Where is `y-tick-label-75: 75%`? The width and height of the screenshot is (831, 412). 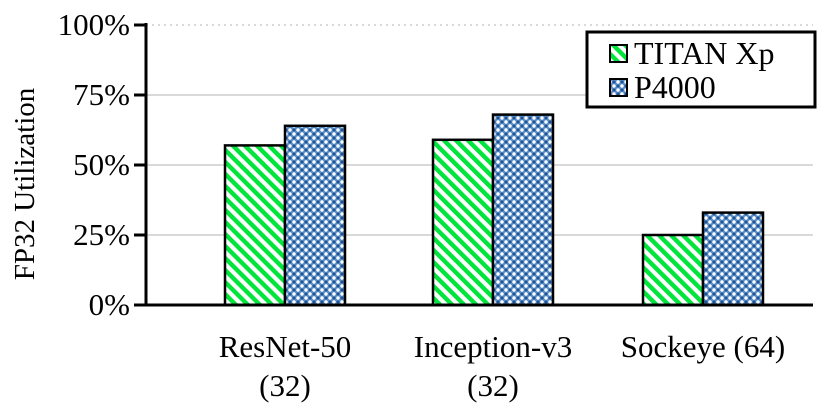
y-tick-label-75: 75% is located at coordinates (101, 94).